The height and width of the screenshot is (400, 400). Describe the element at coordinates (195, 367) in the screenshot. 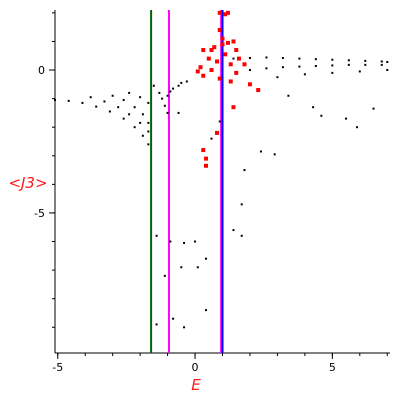

I see `x-tick-label: 0` at that location.